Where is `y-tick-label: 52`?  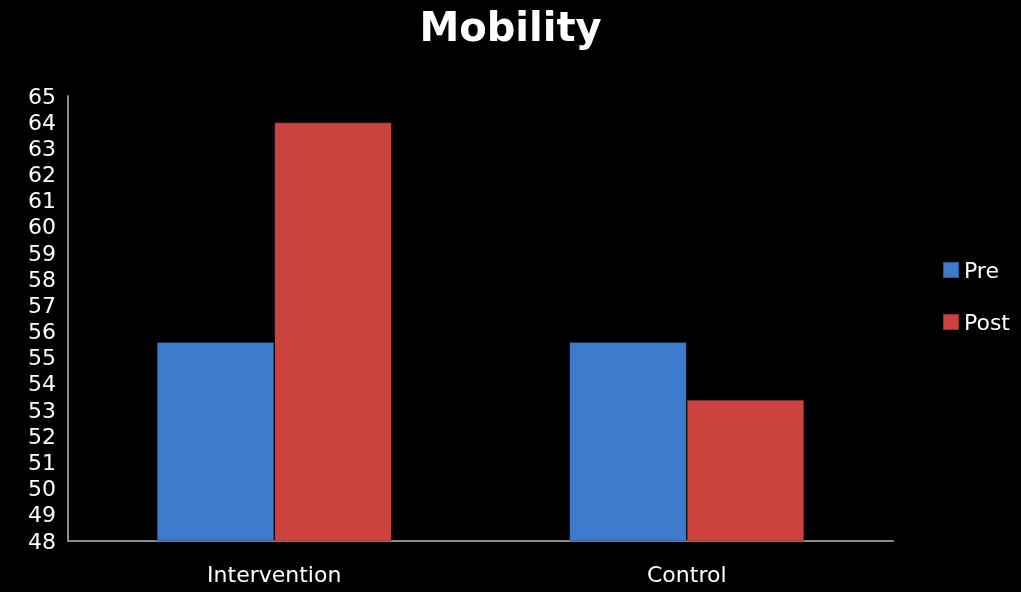
y-tick-label: 52 is located at coordinates (42, 436).